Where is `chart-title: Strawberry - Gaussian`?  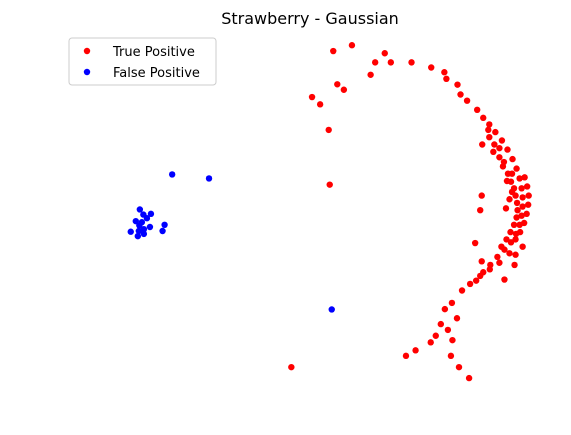
chart-title: Strawberry - Gaussian is located at coordinates (310, 18).